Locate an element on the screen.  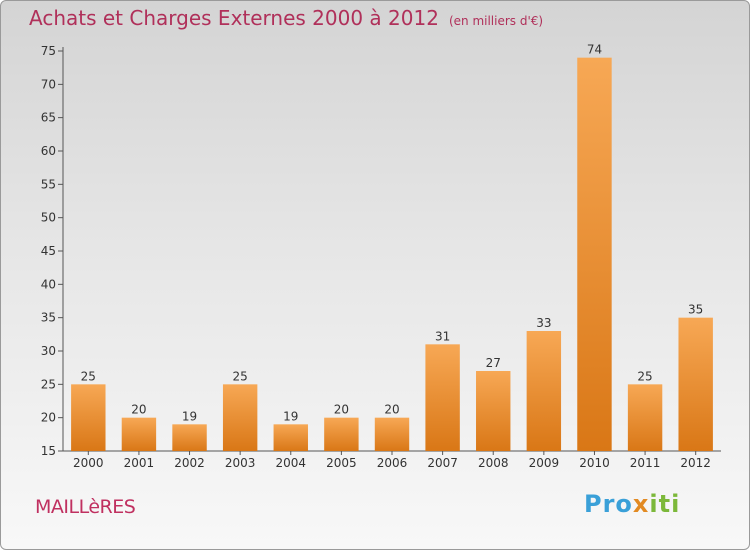
bar-2007 is located at coordinates (442, 397).